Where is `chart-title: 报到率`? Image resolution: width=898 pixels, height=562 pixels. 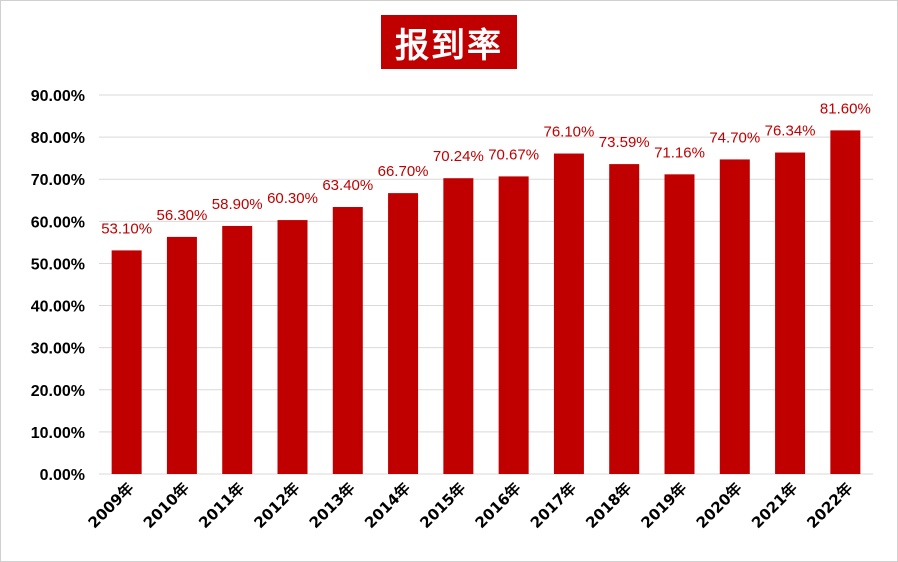
chart-title: 报到率 is located at coordinates (449, 45).